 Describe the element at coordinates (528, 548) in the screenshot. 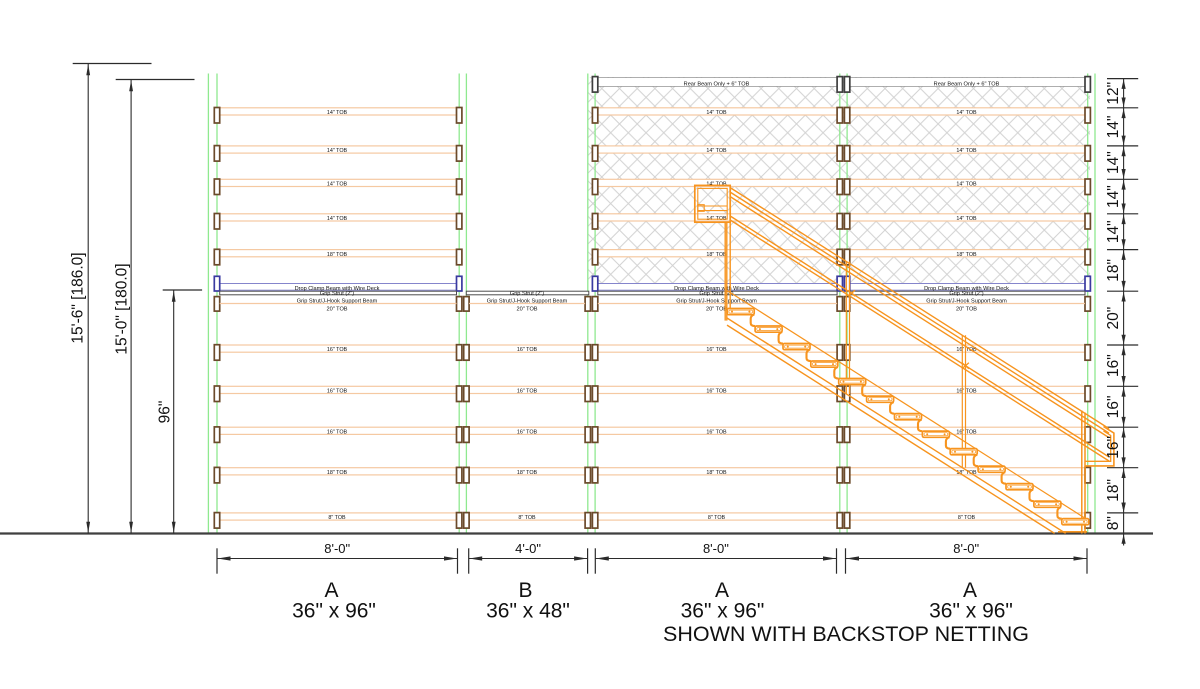

I see `svg-text: 4'-0"` at that location.